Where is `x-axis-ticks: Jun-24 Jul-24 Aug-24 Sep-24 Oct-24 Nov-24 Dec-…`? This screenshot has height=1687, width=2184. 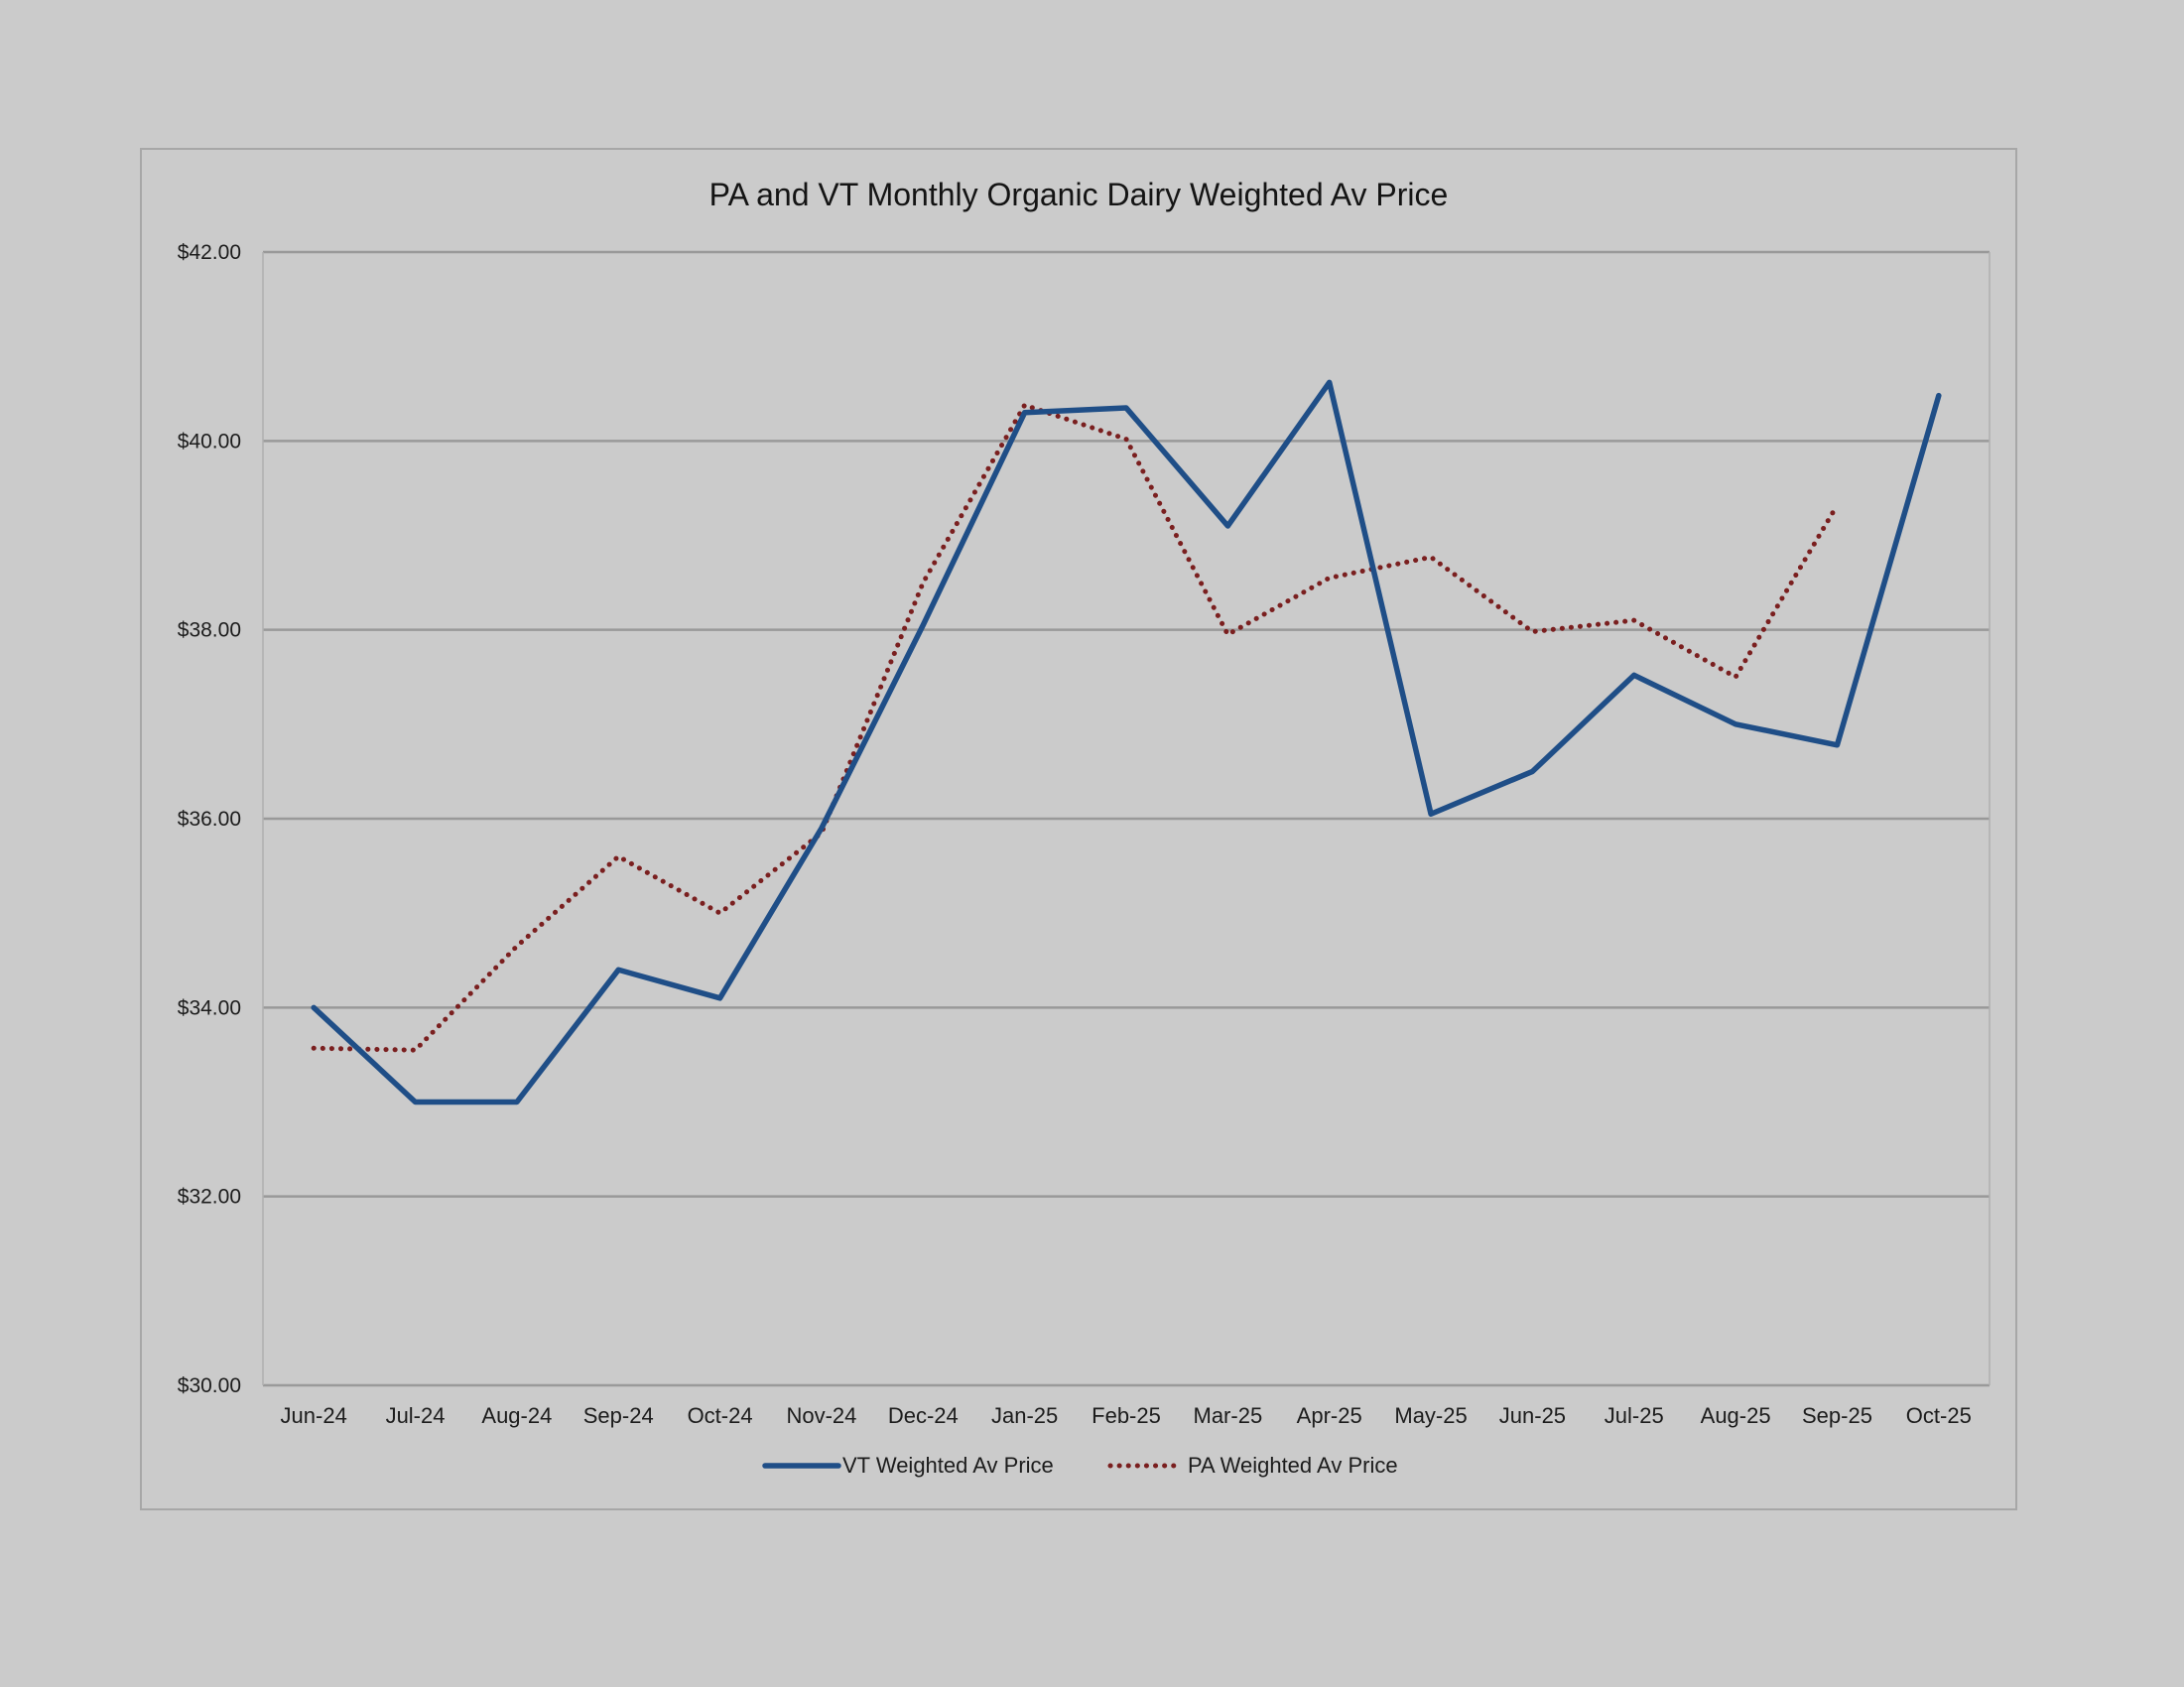
x-axis-ticks: Jun-24 Jul-24 Aug-24 Sep-24 Oct-24 Nov-24 Dec-… is located at coordinates (1126, 1415).